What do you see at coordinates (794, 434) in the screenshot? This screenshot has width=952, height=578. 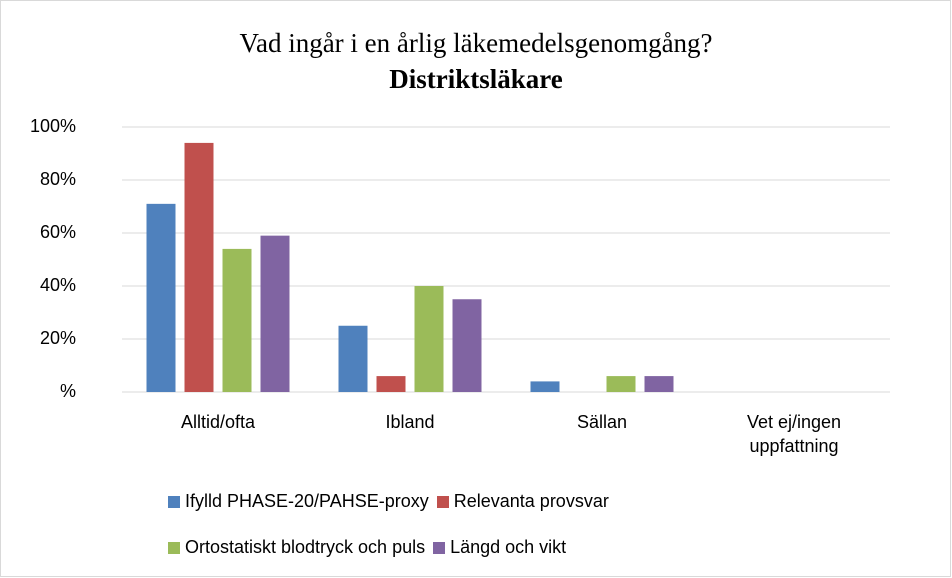 I see `x-tick-label: Vet ej/ingen uppfattning` at bounding box center [794, 434].